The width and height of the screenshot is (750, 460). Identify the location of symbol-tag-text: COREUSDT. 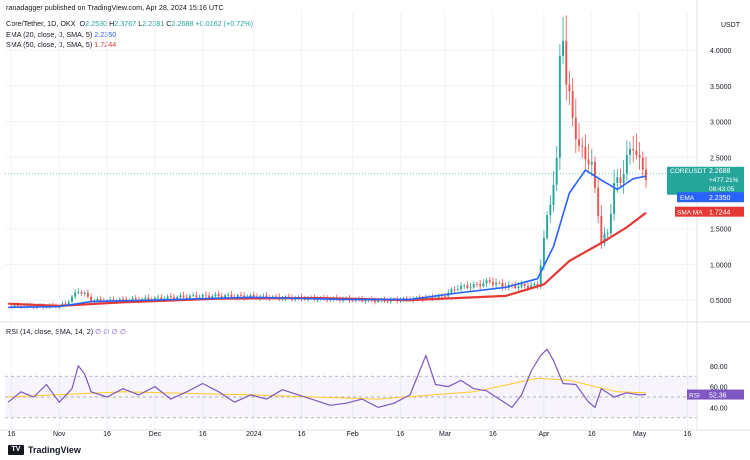
(688, 171).